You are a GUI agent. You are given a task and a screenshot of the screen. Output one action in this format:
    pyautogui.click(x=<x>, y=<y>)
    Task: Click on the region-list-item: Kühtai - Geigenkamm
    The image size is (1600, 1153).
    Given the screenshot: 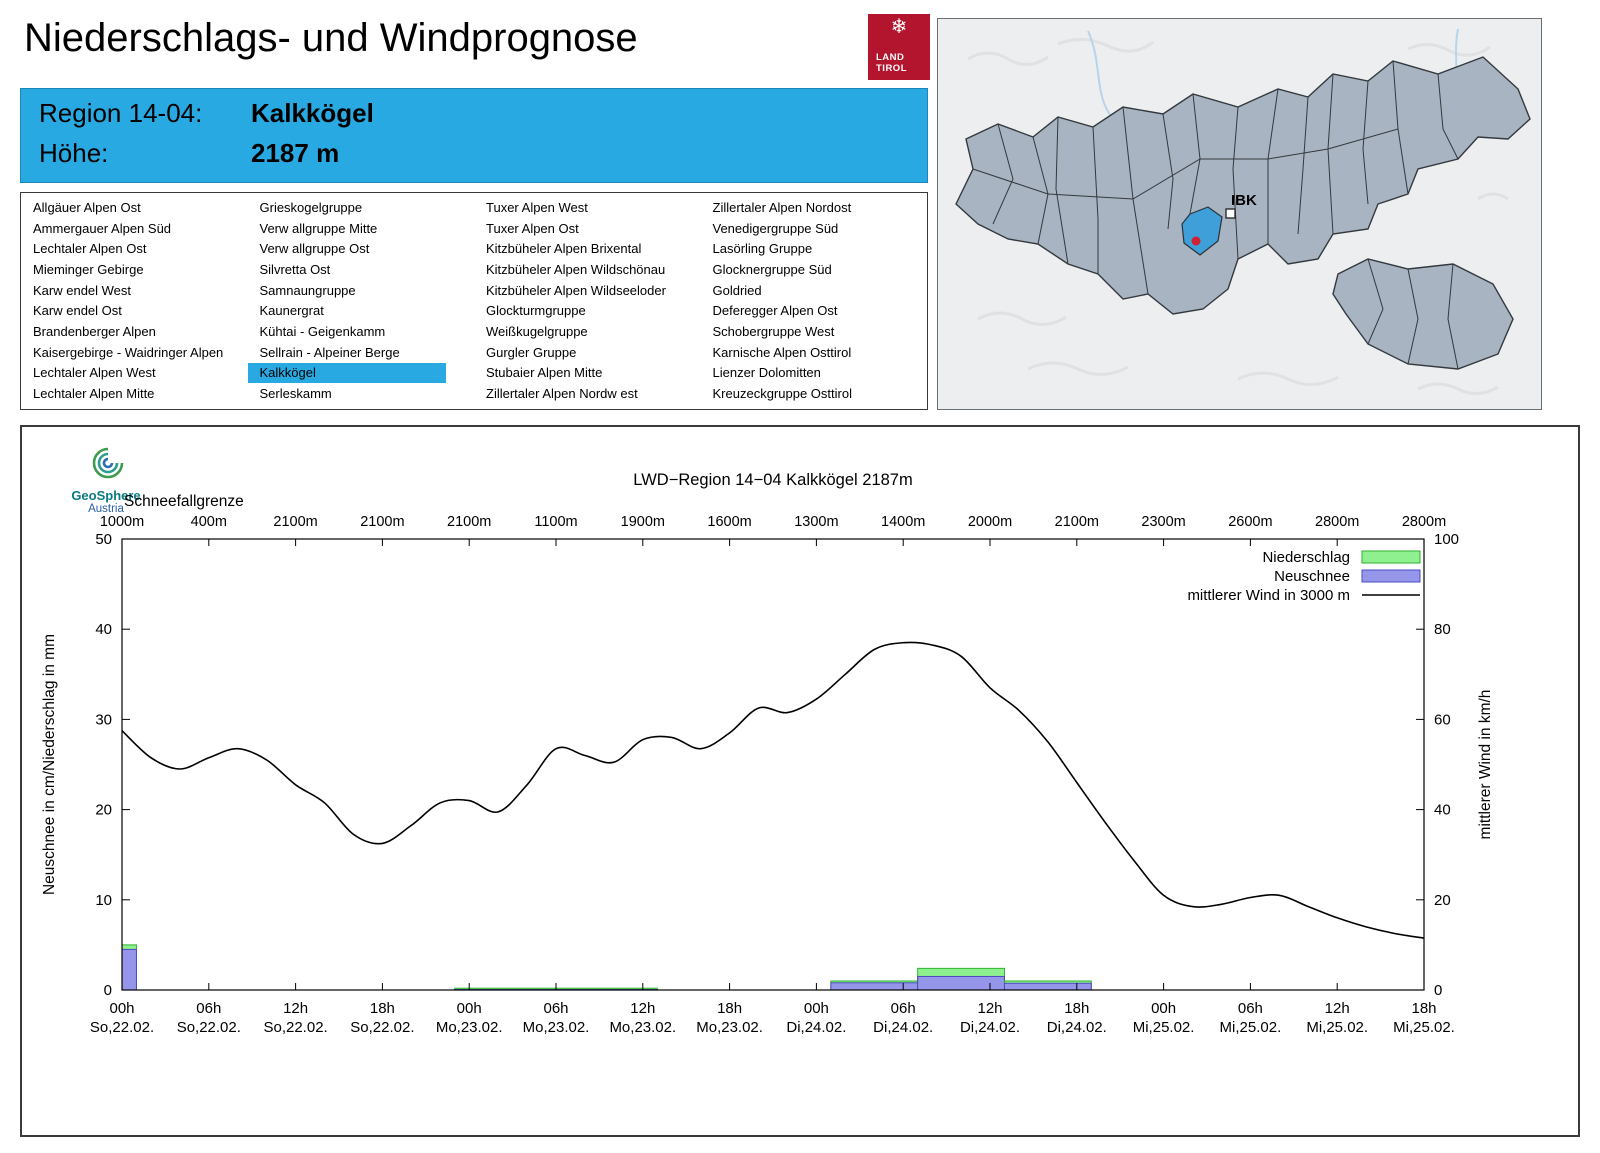 What is the action you would take?
    pyautogui.click(x=322, y=331)
    